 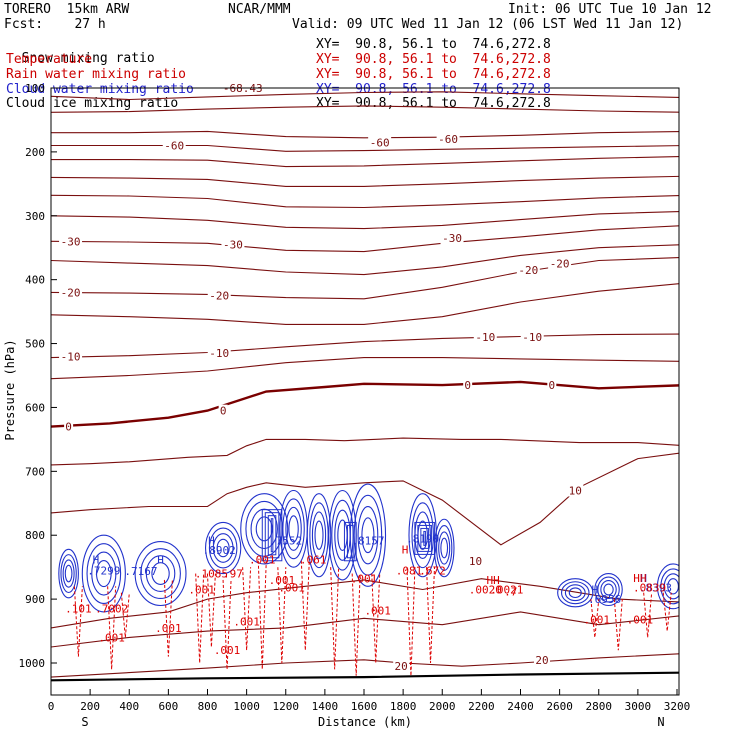 I want to click on ground-line, so click(x=365, y=676).